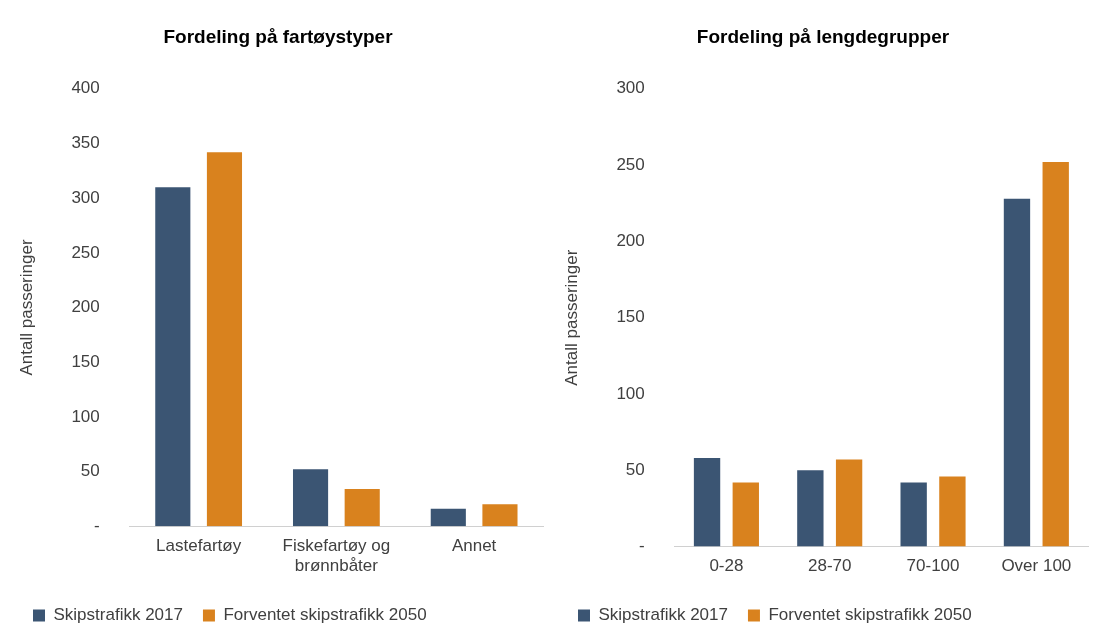 The width and height of the screenshot is (1107, 642). Describe the element at coordinates (85, 143) in the screenshot. I see `y-tick-label: 350` at that location.